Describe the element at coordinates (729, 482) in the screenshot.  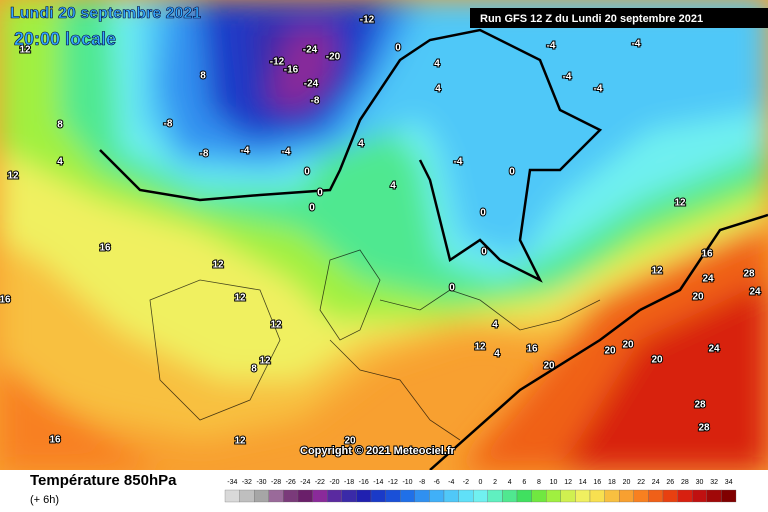
I see `scale-label: 34` at that location.